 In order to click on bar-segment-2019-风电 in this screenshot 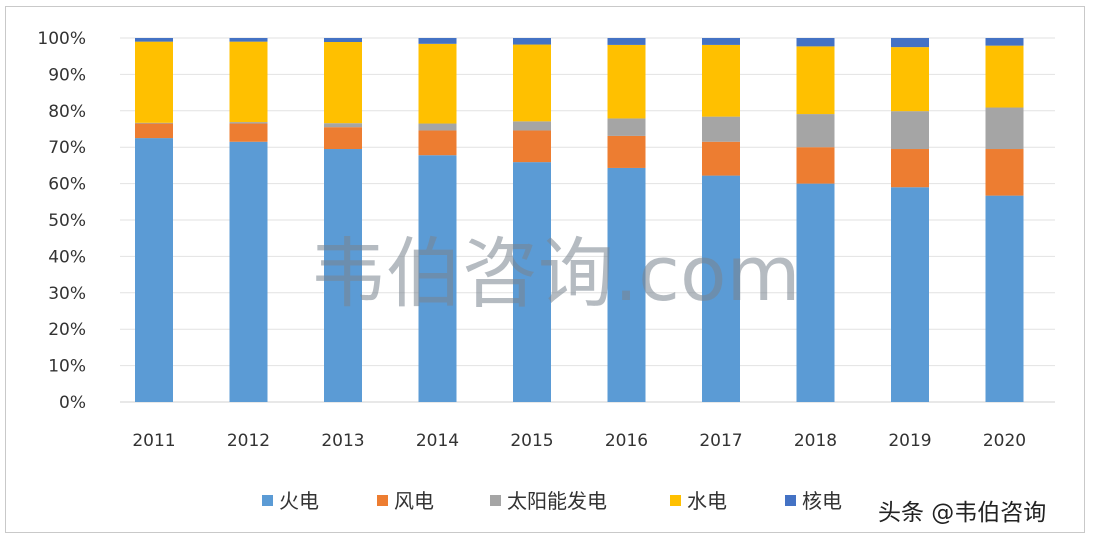, I will do `click(910, 168)`.